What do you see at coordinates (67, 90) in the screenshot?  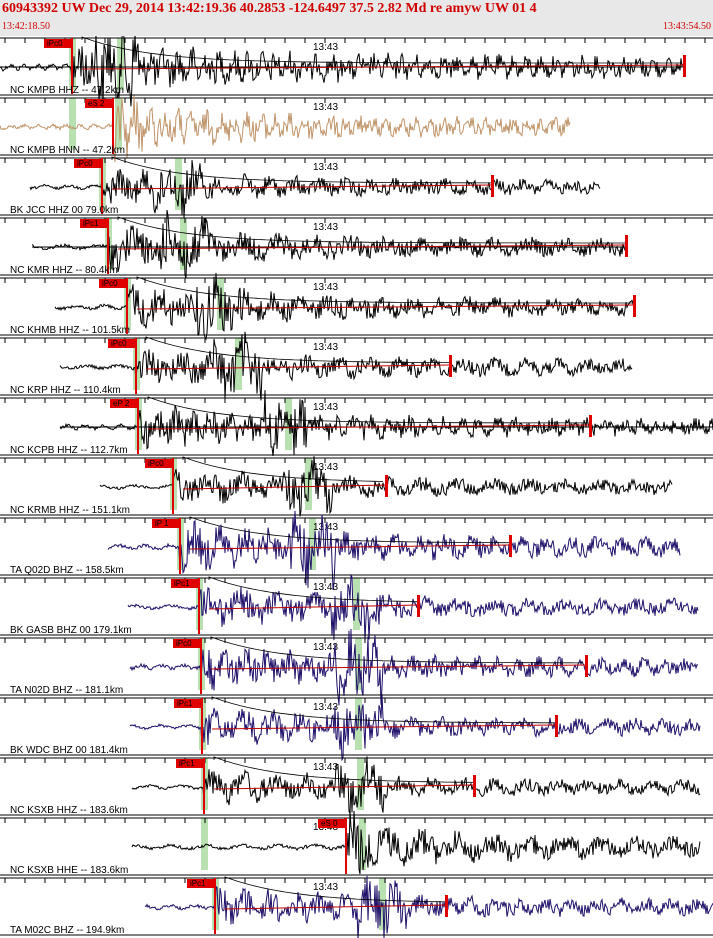 I see `station-label: NC KMPB HHZ -- 47.2km` at bounding box center [67, 90].